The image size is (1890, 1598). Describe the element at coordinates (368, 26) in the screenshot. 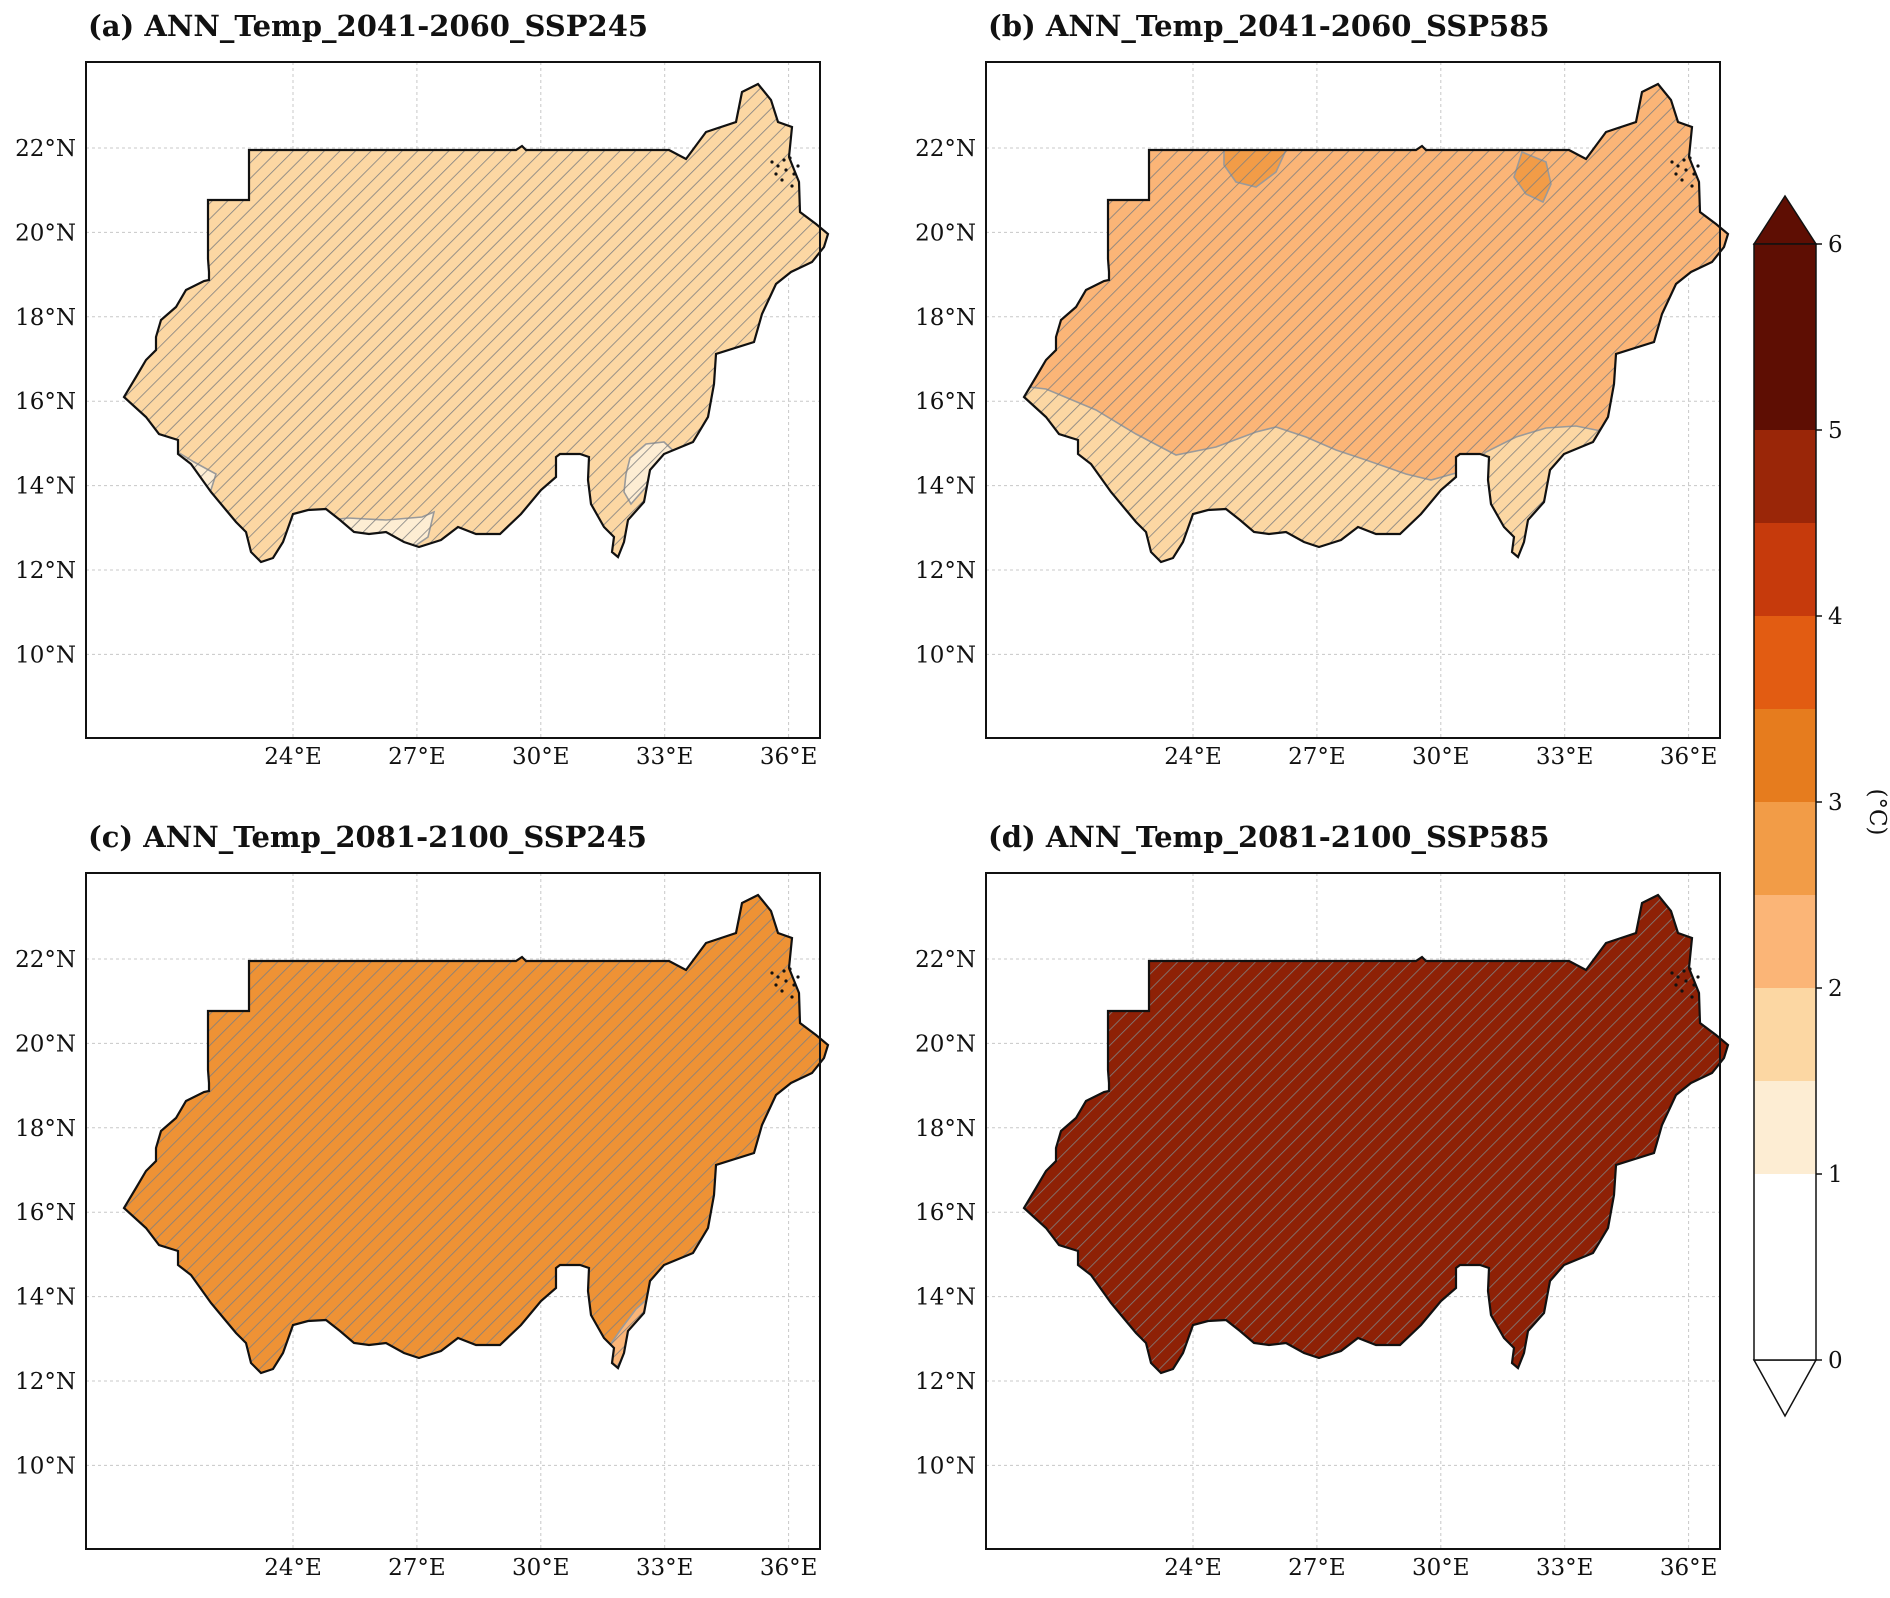

I see `panel-title: (a) ANN_Temp_2041-2060_SSP245` at that location.